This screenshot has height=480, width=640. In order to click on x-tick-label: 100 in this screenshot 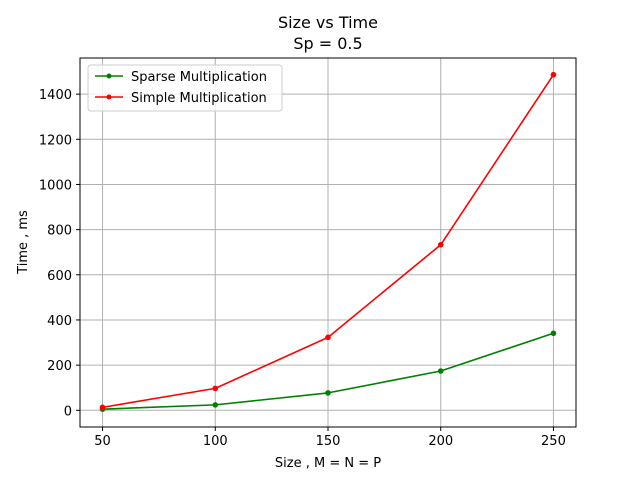, I will do `click(215, 441)`.